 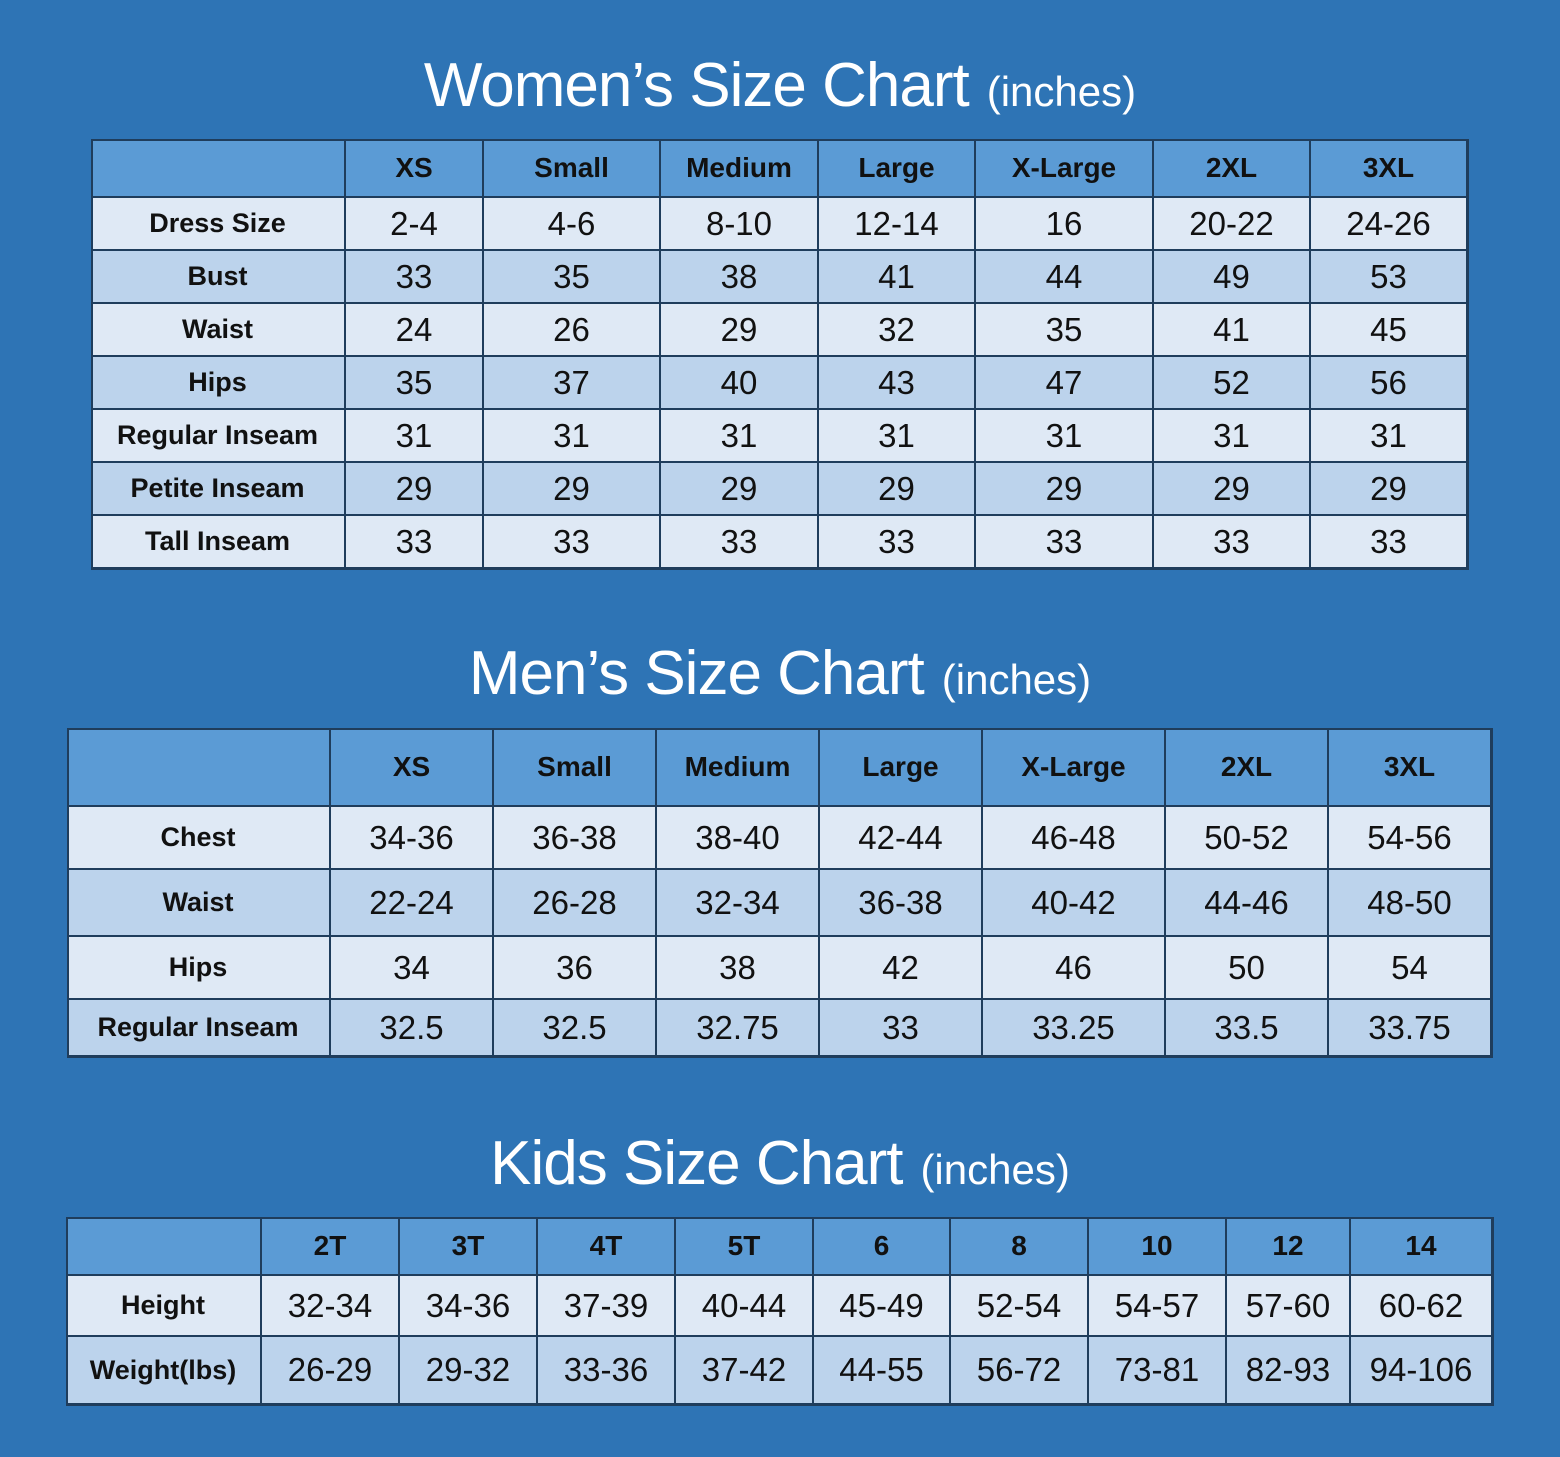 I want to click on column-header: 3T, so click(x=469, y=1246).